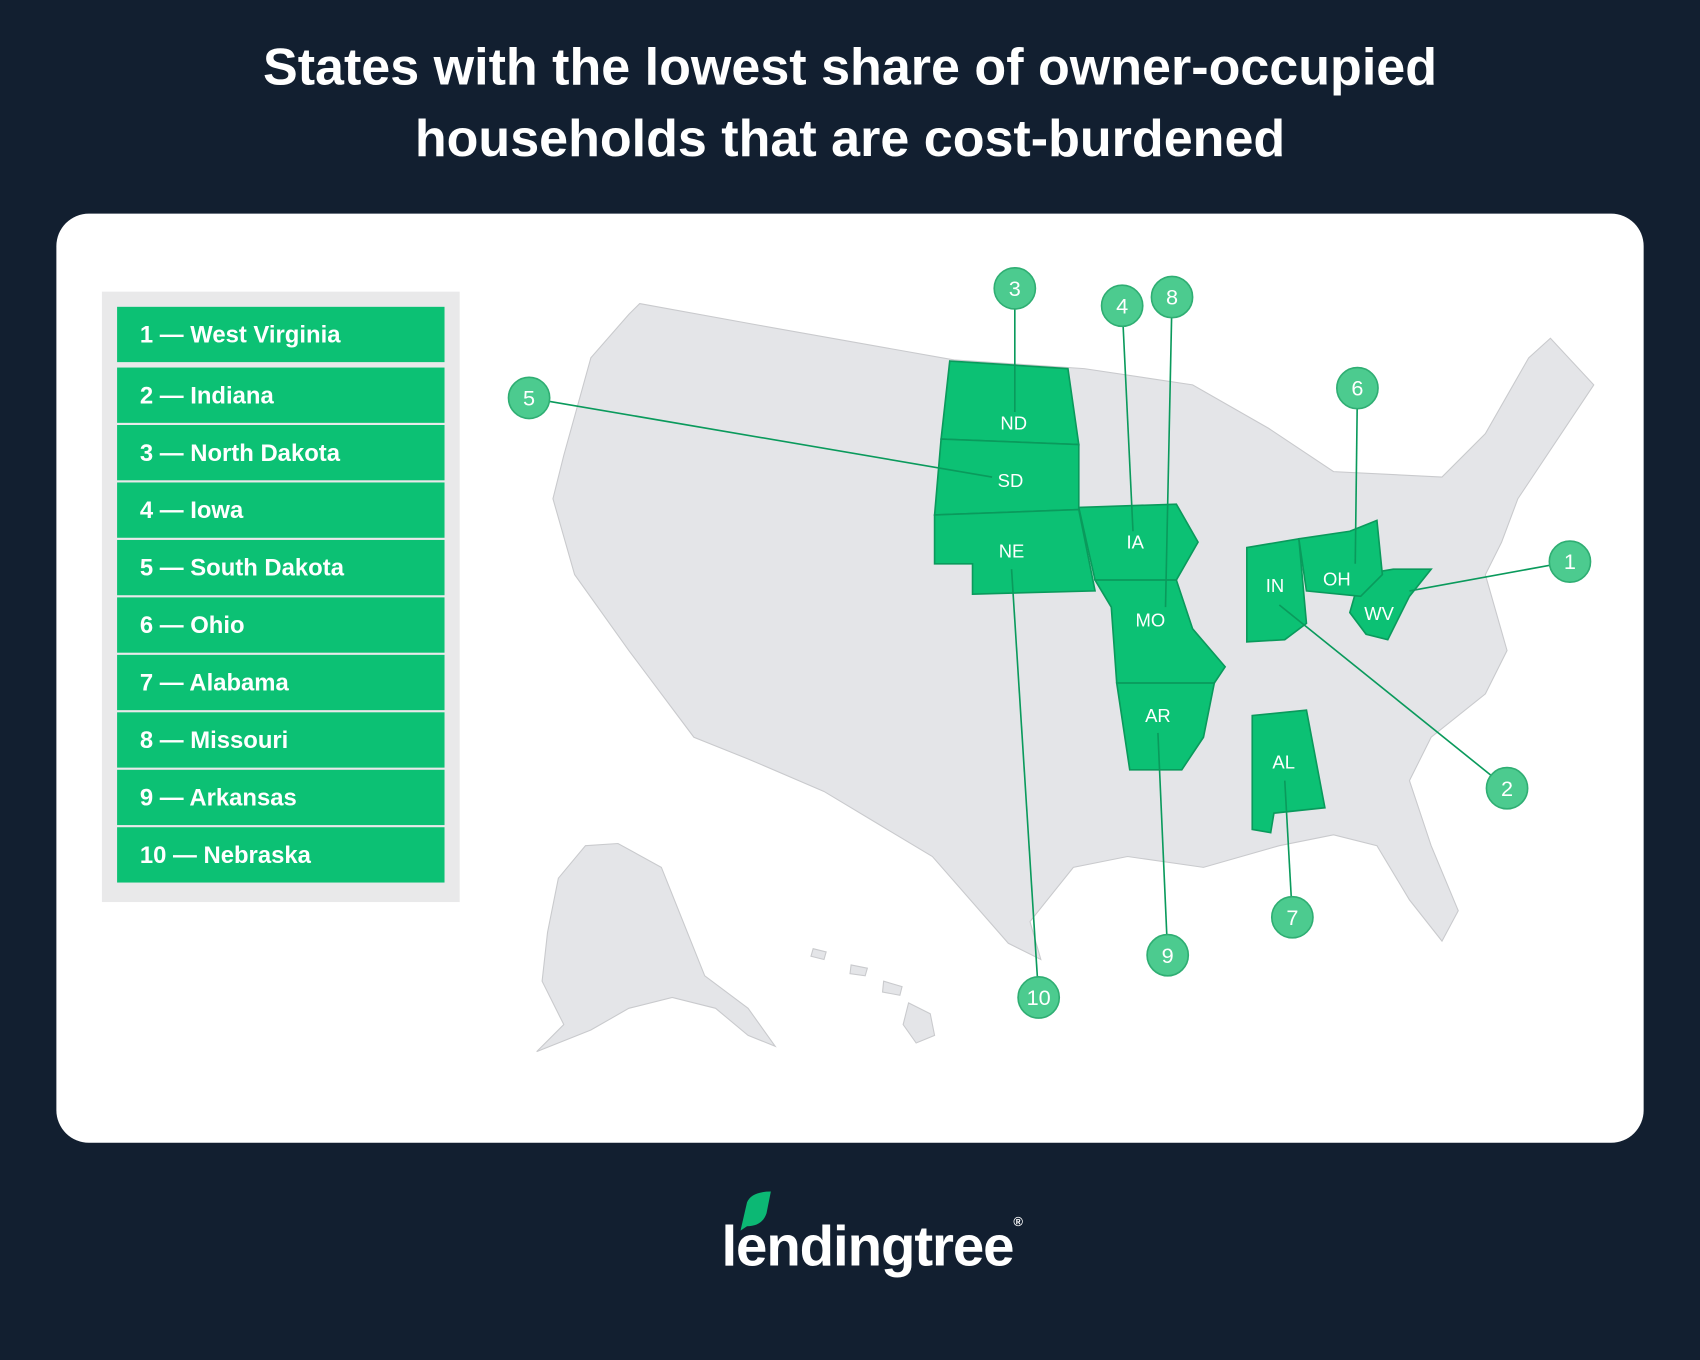 This screenshot has width=1700, height=1360. I want to click on state-label: NE, so click(1012, 550).